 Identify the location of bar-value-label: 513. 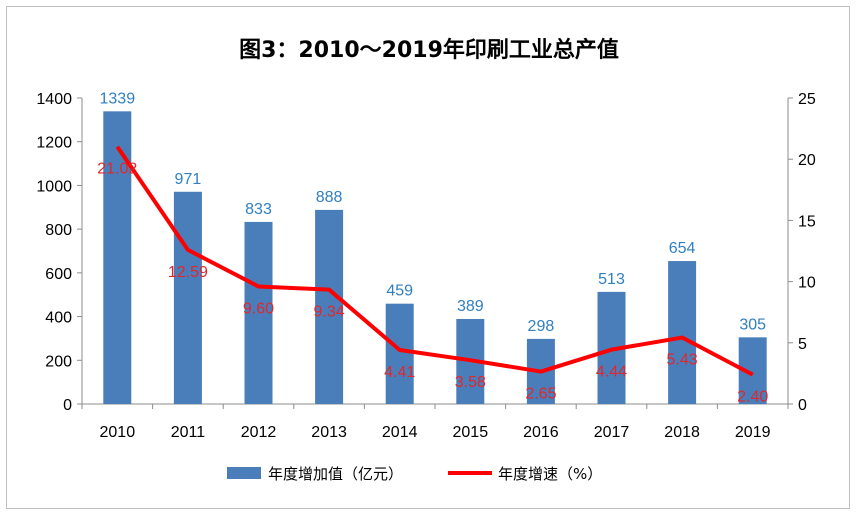
(611, 279).